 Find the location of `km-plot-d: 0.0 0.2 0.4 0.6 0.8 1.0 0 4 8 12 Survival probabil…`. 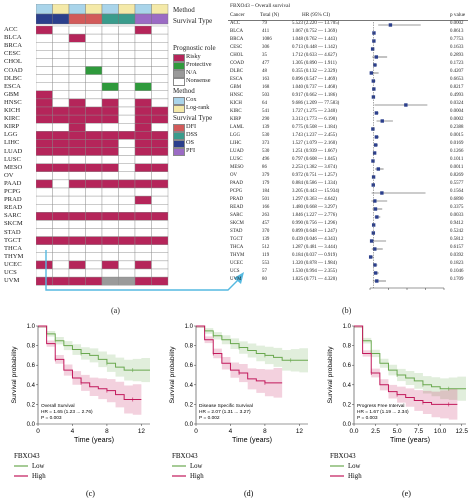

km-plot-d: 0.0 0.2 0.4 0.6 0.8 1.0 0 4 8 12 Survival probabil… is located at coordinates (238, 411).